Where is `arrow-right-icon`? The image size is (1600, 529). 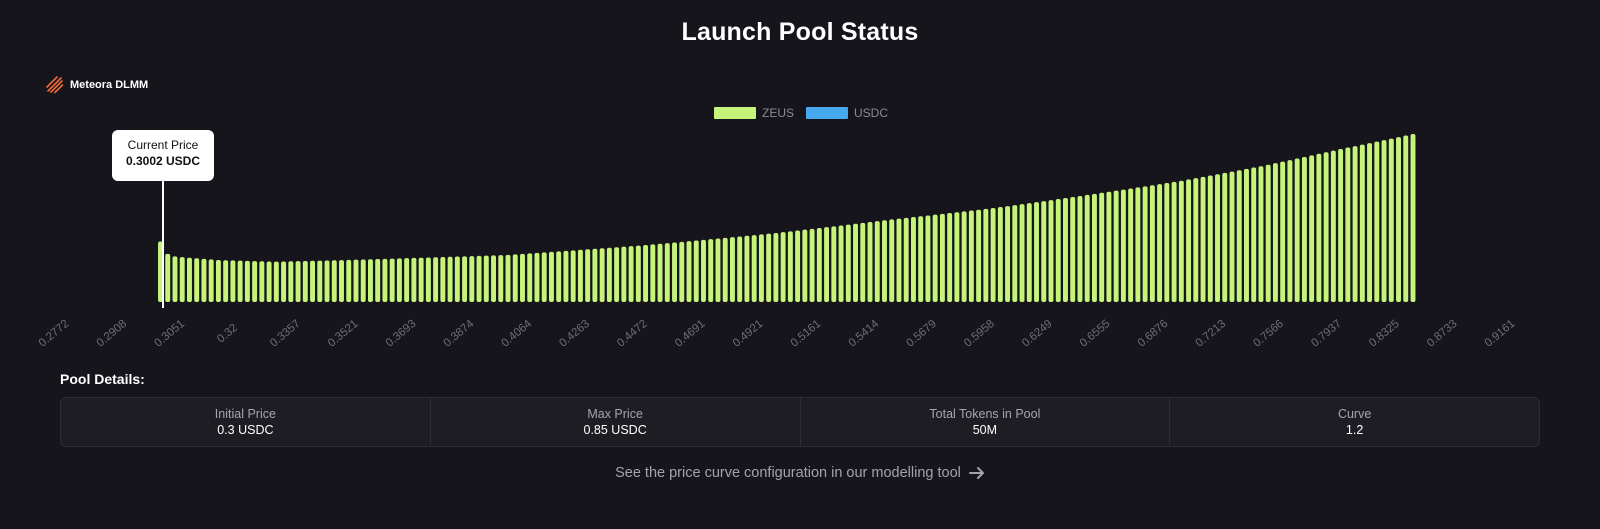 arrow-right-icon is located at coordinates (976, 473).